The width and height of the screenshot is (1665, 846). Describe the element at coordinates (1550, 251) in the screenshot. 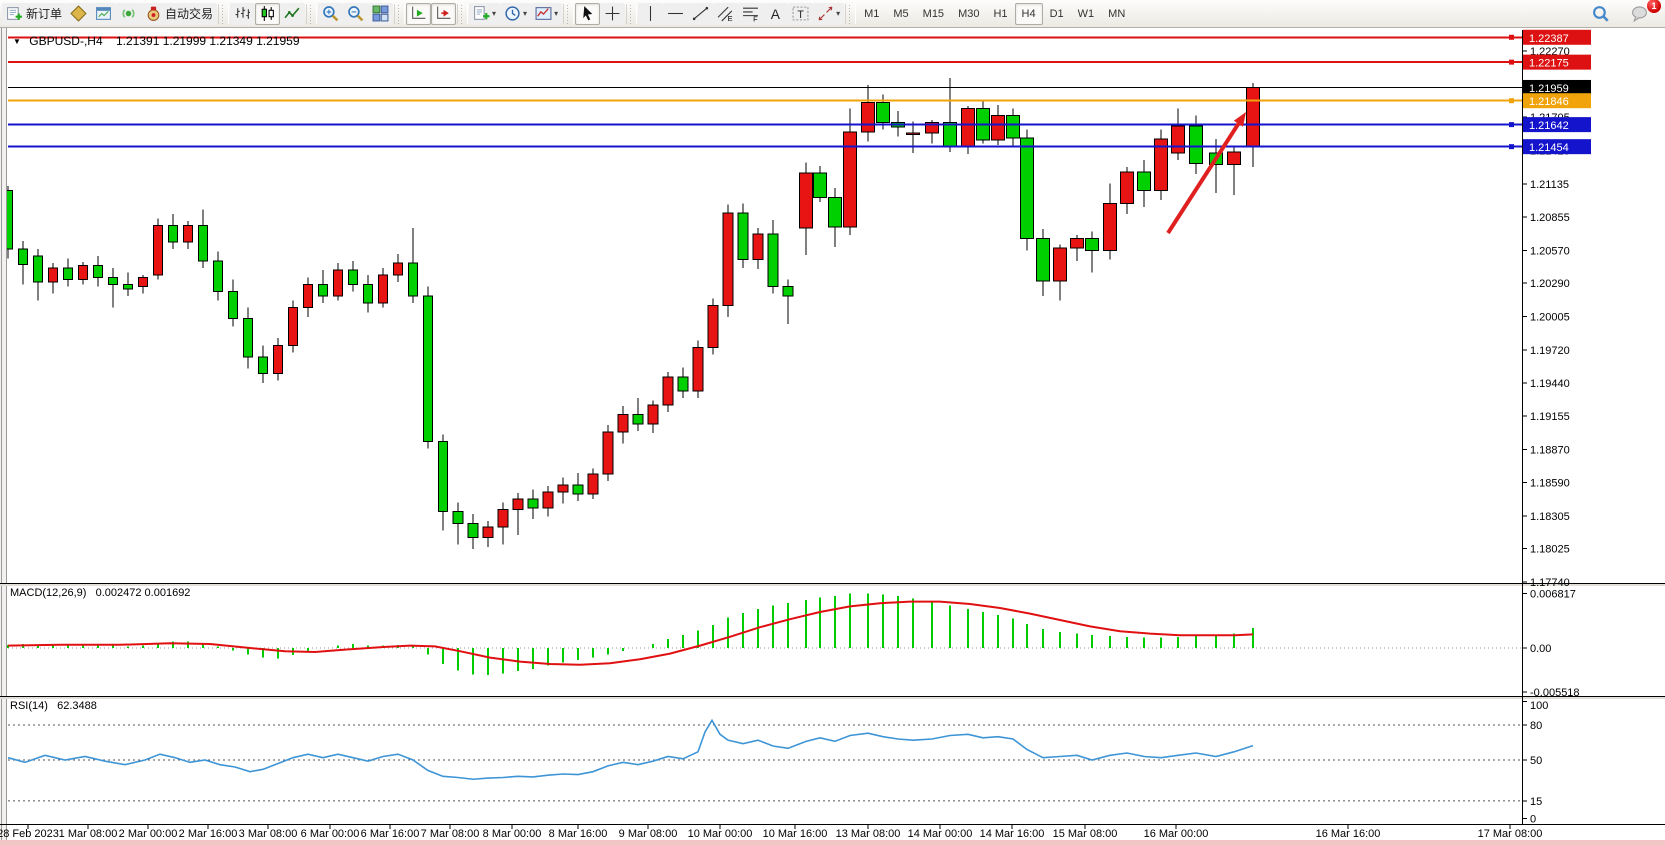

I see `price-tick-label: 1.20570` at that location.